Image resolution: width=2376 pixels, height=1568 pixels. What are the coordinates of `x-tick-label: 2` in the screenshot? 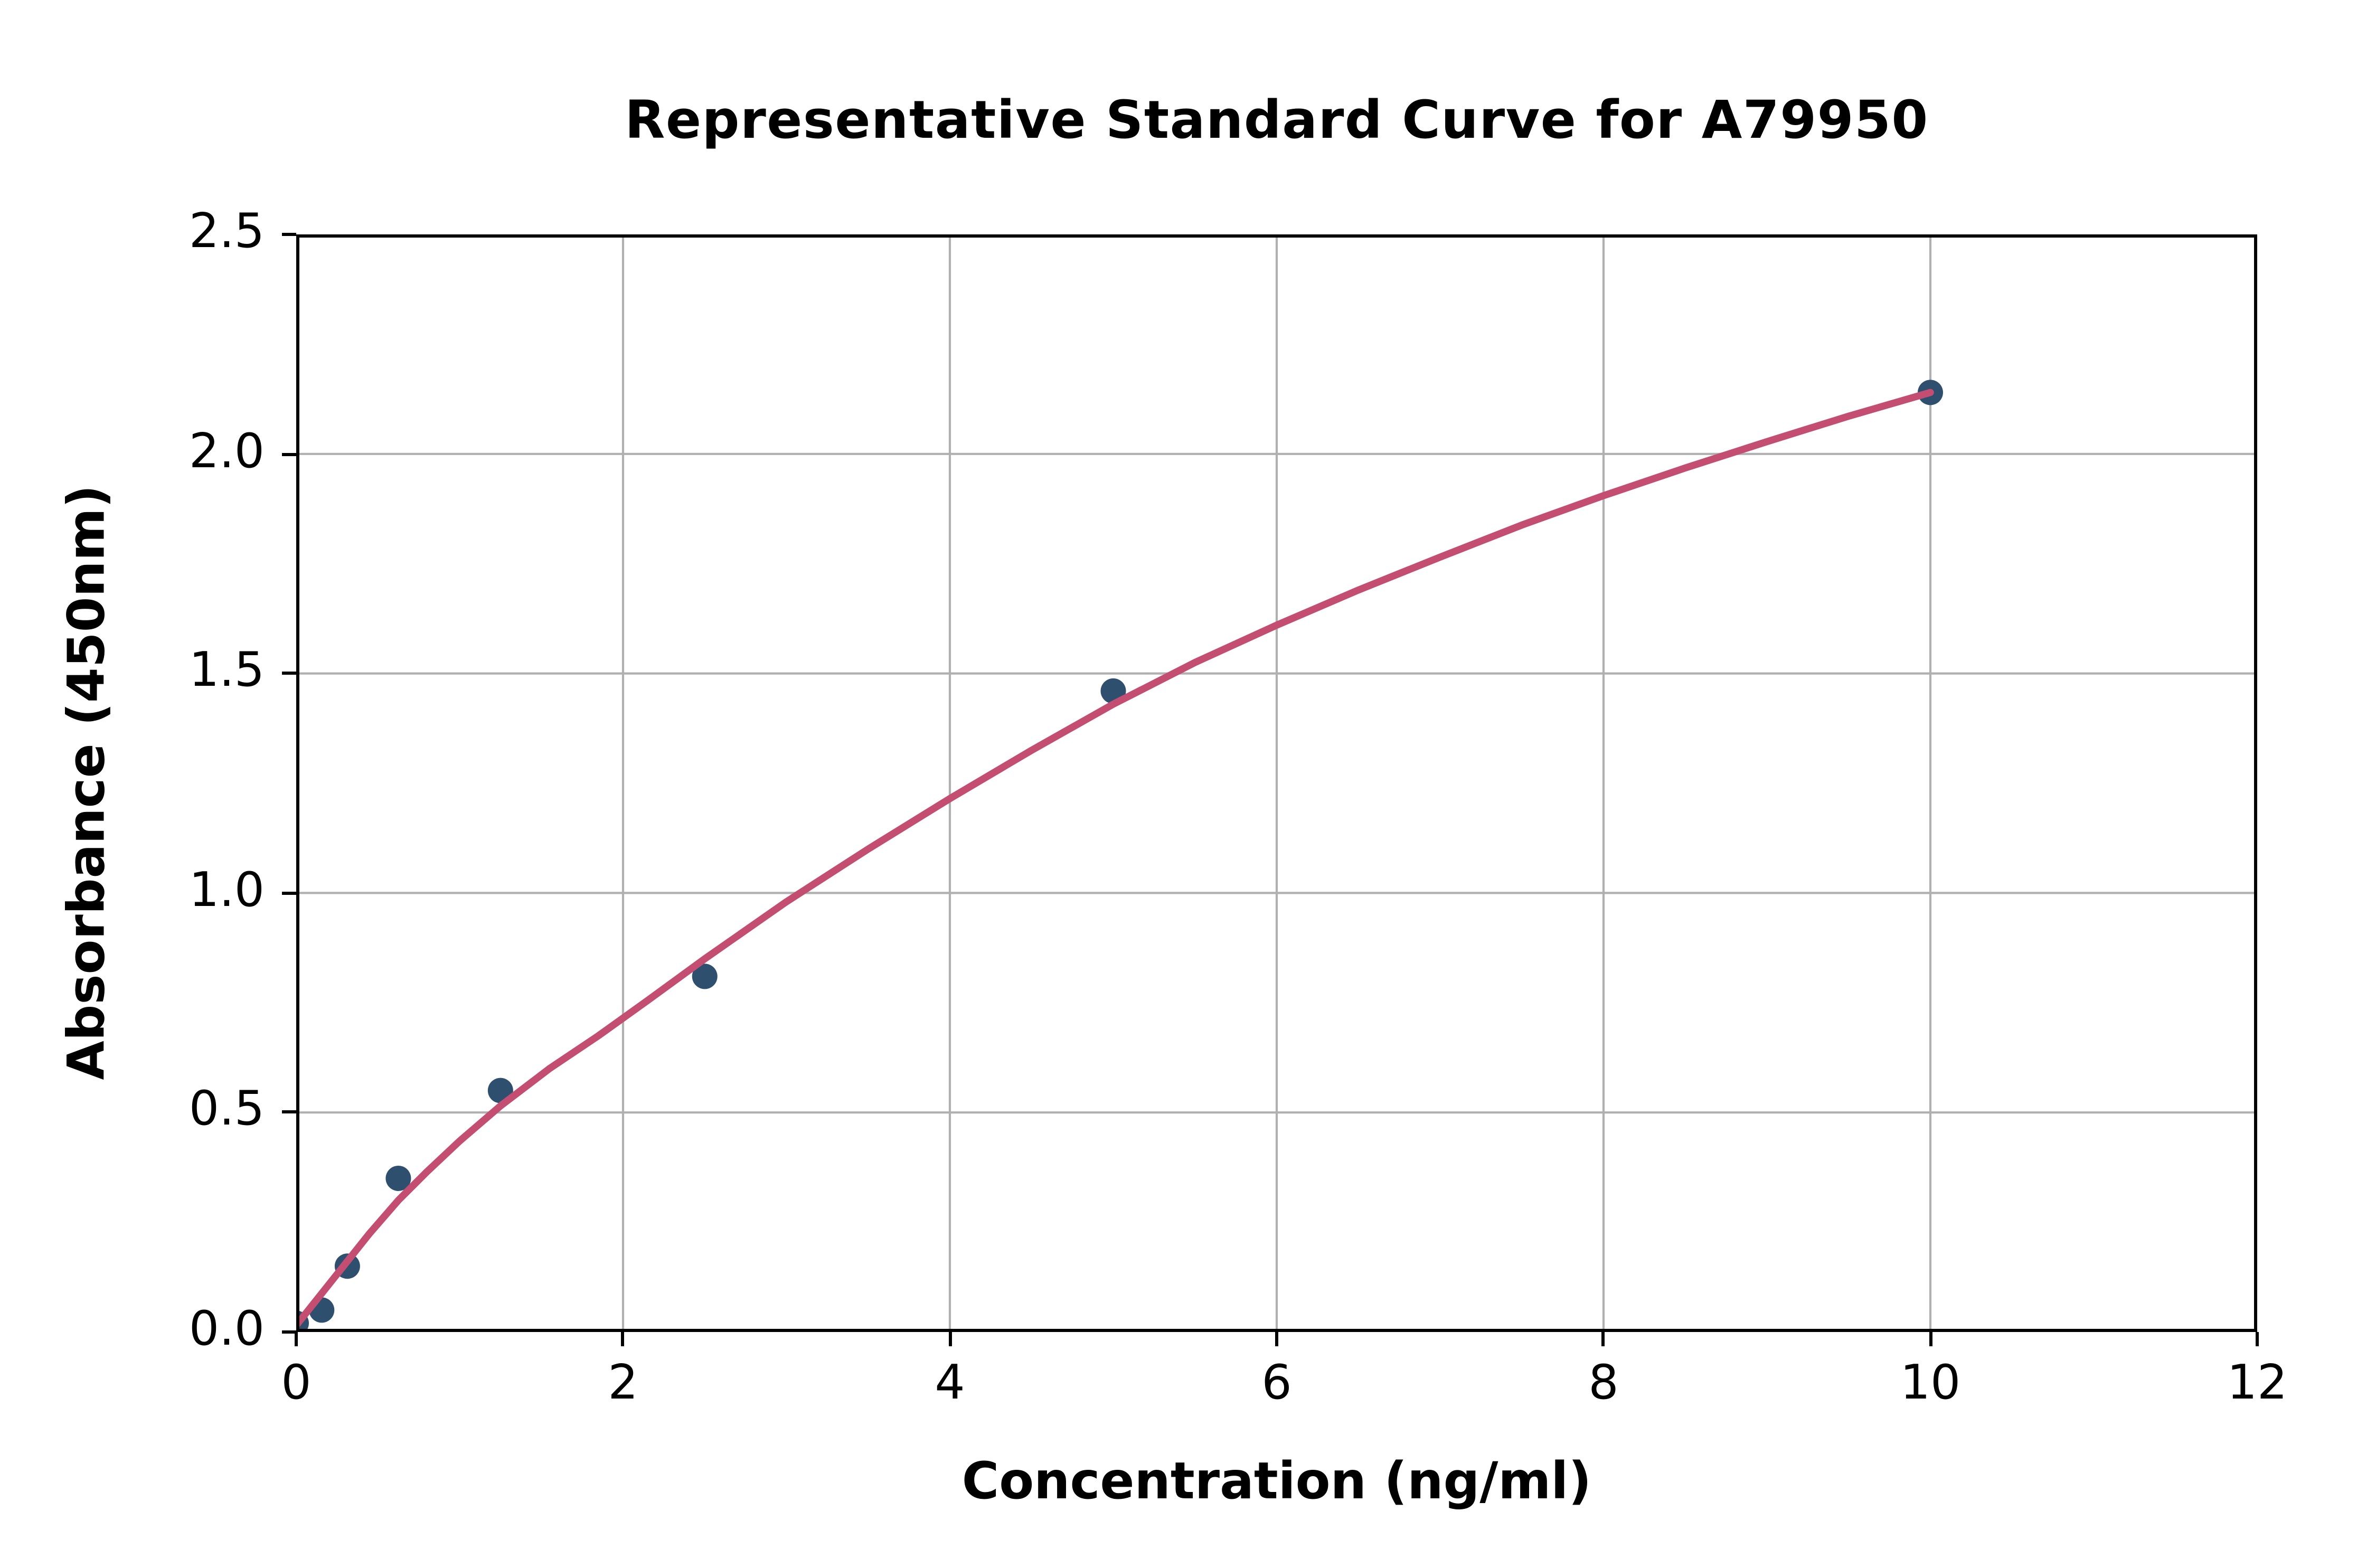 It's located at (623, 1384).